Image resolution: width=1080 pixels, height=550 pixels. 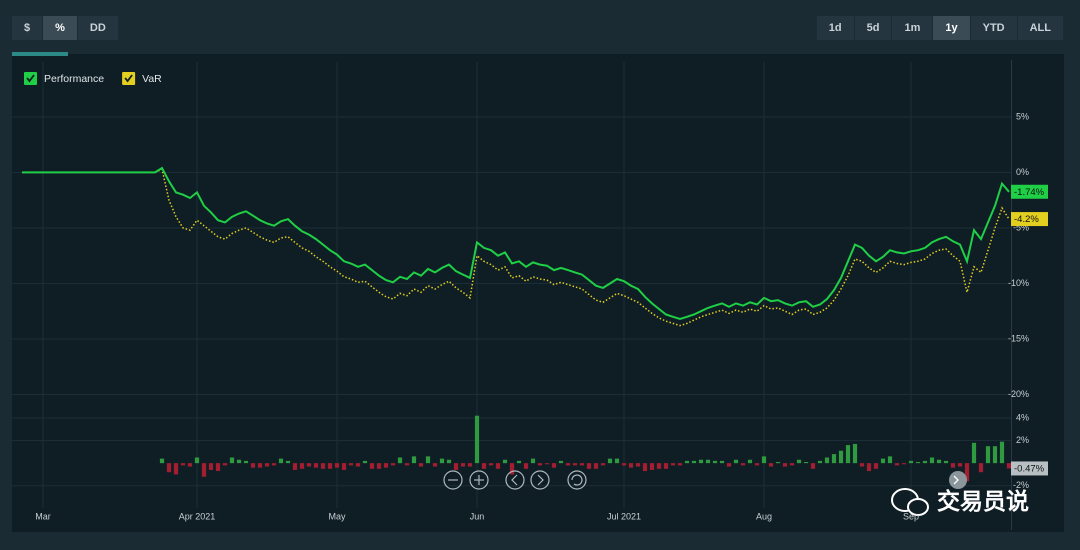 I want to click on zoom-controls, so click(x=515, y=480).